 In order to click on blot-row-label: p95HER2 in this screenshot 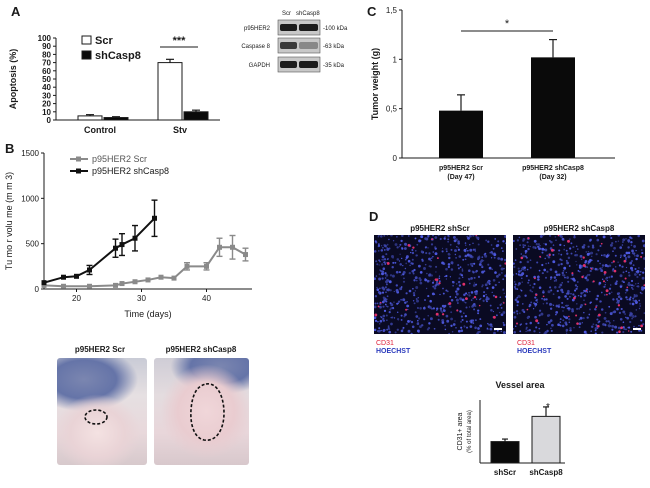, I will do `click(257, 29)`.